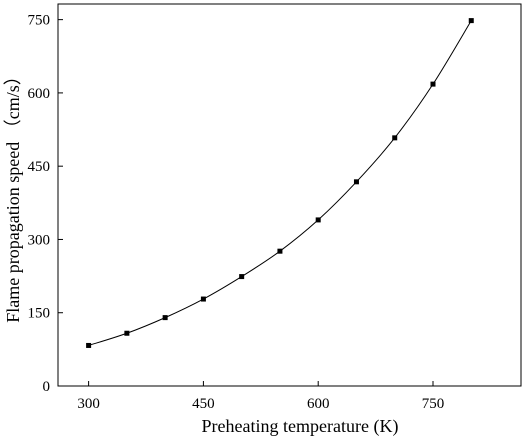  What do you see at coordinates (318, 404) in the screenshot?
I see `x-tick-label: 600` at bounding box center [318, 404].